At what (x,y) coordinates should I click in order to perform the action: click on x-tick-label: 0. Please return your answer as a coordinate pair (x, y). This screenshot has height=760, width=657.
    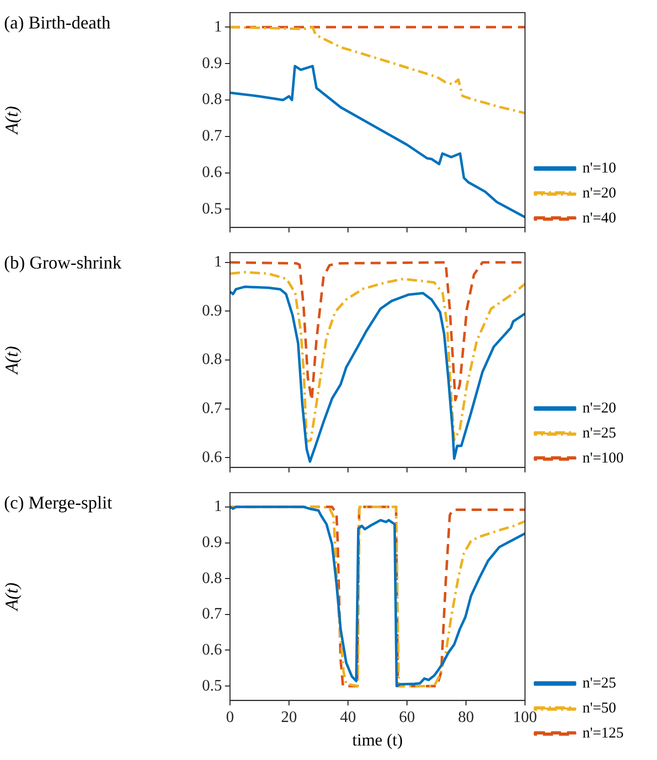
    Looking at the image, I should click on (230, 717).